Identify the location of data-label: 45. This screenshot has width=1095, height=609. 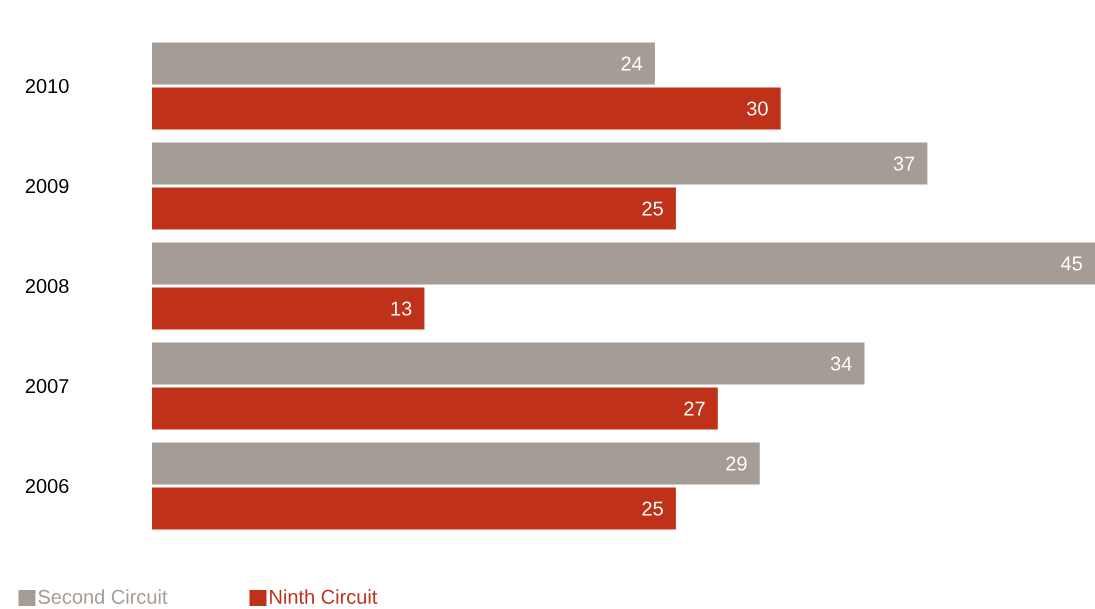
(1071, 263).